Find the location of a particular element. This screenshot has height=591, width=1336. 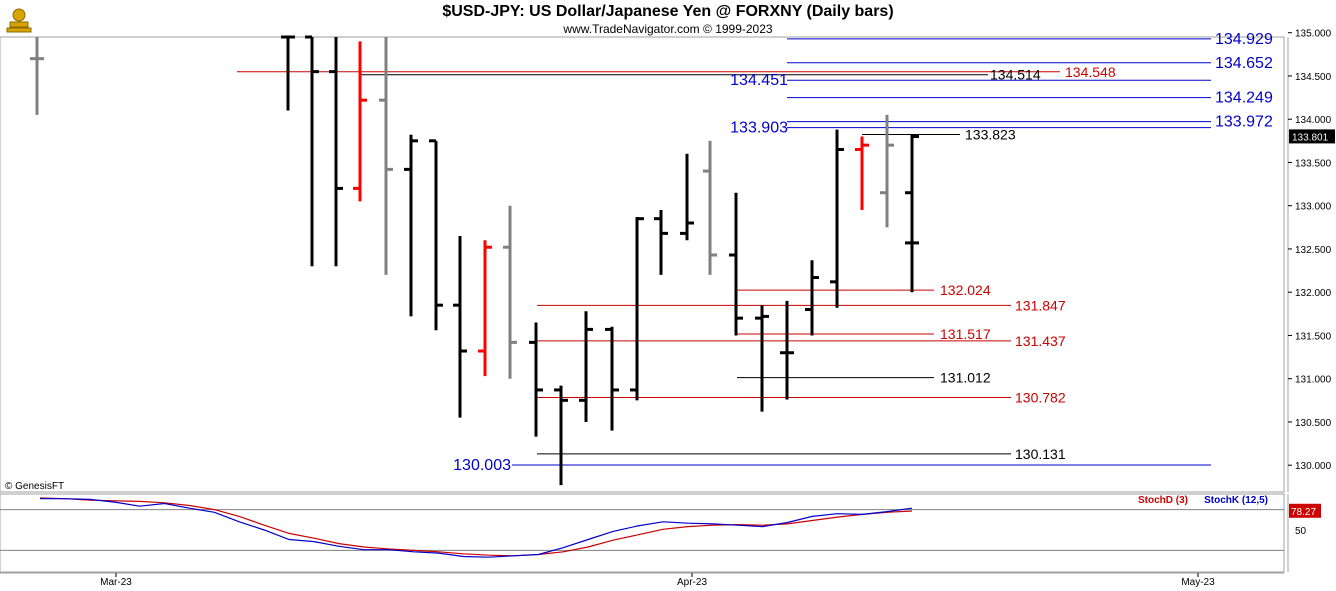

level-label: 134.652 is located at coordinates (1244, 63).